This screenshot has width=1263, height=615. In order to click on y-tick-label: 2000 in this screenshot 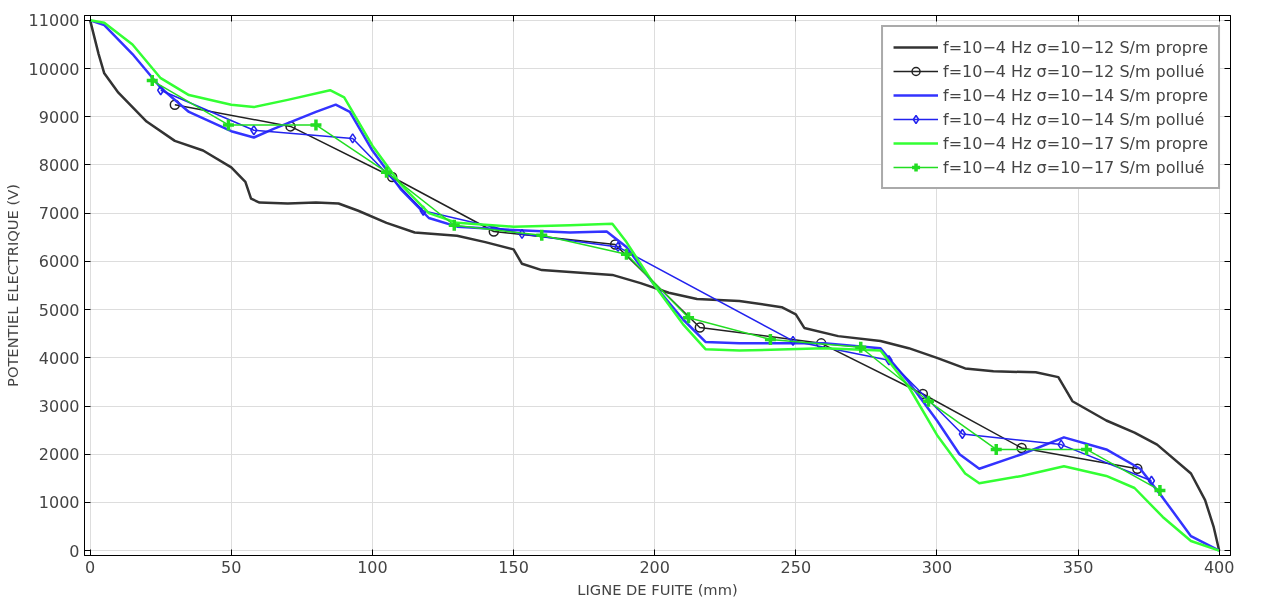, I will do `click(59, 455)`.